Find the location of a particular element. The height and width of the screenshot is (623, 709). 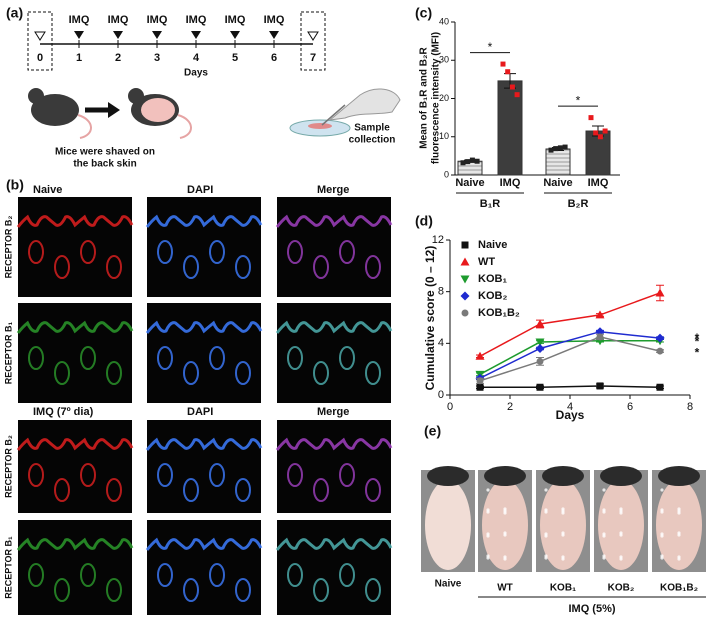

panel-label: (b) is located at coordinates (15, 185).